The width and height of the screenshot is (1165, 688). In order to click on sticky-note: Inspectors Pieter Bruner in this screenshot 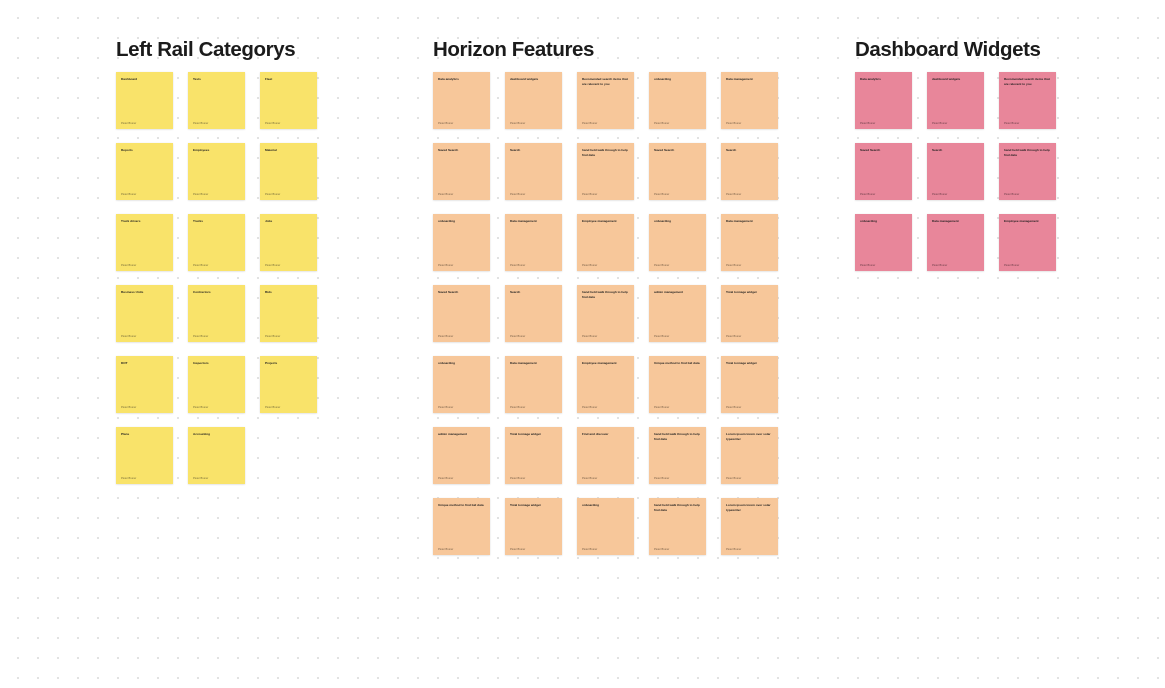, I will do `click(216, 384)`.